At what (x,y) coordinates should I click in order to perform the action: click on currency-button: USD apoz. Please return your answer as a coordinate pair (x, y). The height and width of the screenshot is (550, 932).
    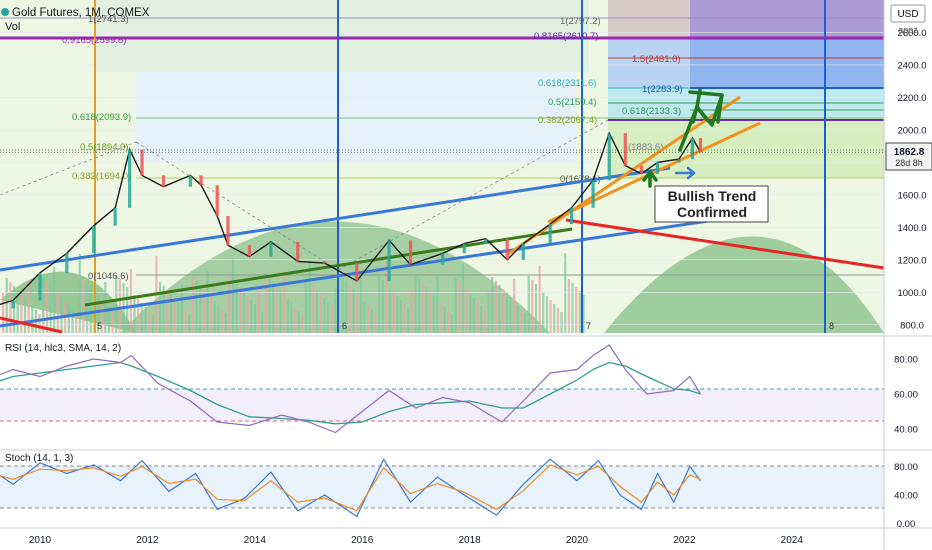
    Looking at the image, I should click on (908, 19).